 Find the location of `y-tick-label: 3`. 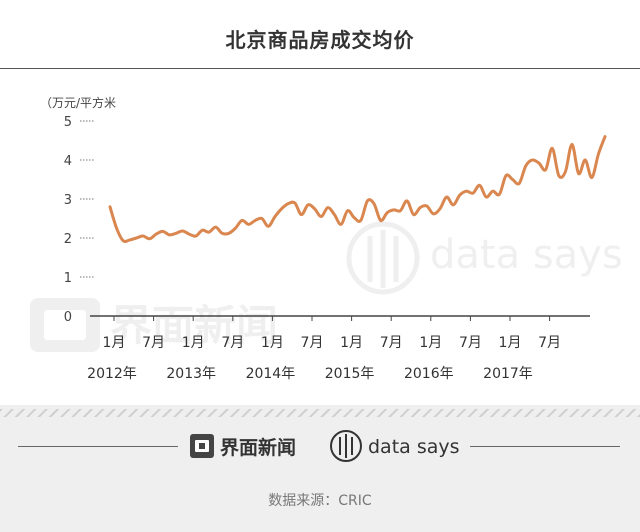

y-tick-label: 3 is located at coordinates (68, 200).